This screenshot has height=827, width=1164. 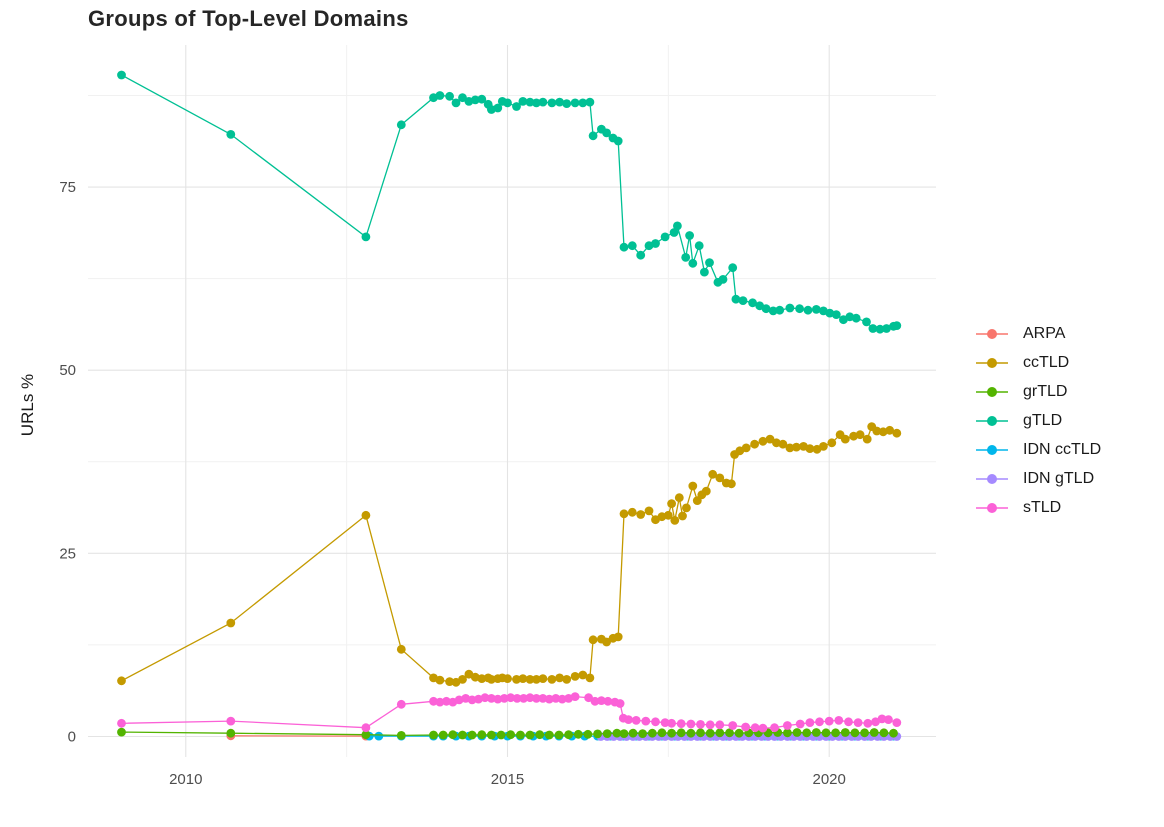 What do you see at coordinates (67, 370) in the screenshot?
I see `y-tick-label: 50` at bounding box center [67, 370].